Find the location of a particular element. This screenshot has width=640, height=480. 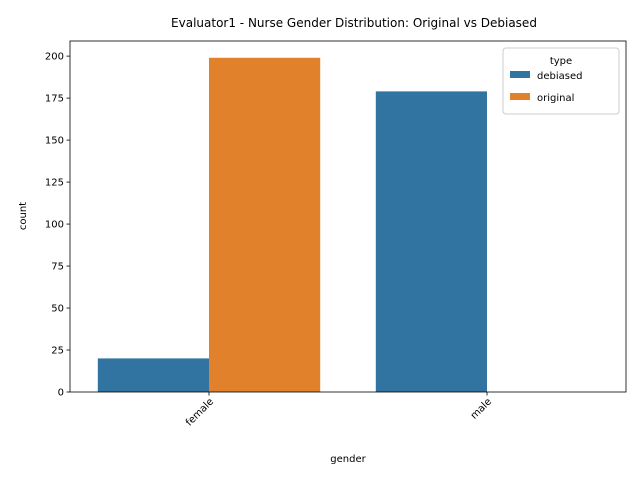

y-axis: 0 25 50 75 100 125 150 175 200 is located at coordinates (57, 225).